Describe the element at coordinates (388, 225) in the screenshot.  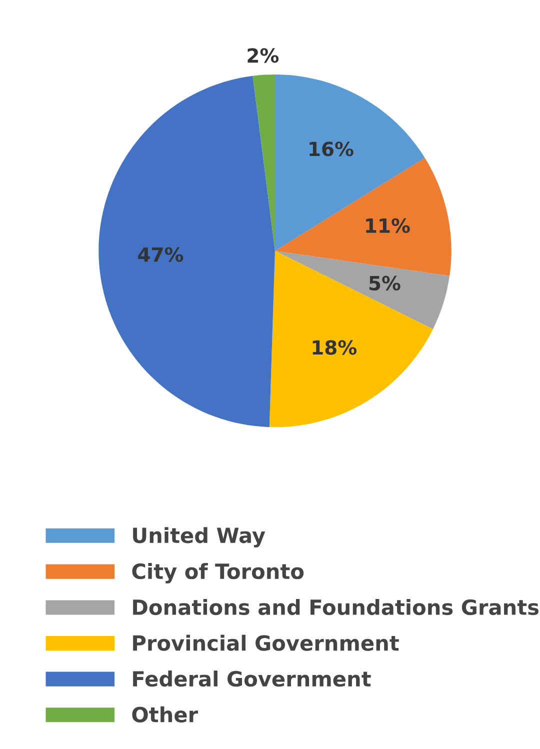
I see `data-label: 11%` at that location.